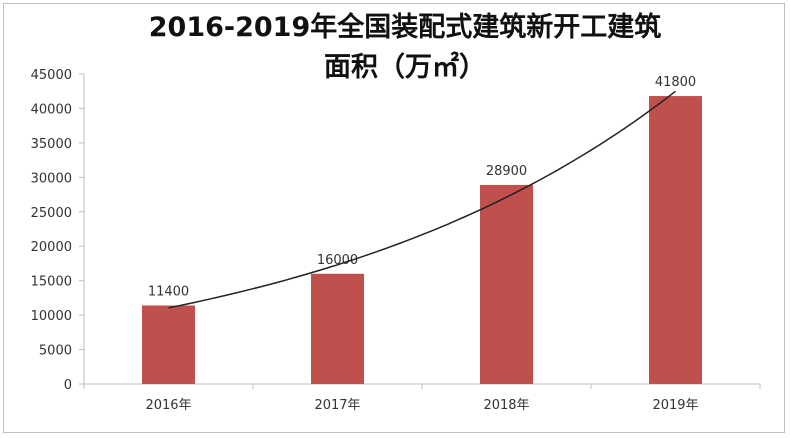 The height and width of the screenshot is (438, 790). Describe the element at coordinates (506, 405) in the screenshot. I see `x-tick-label: 2018年` at that location.